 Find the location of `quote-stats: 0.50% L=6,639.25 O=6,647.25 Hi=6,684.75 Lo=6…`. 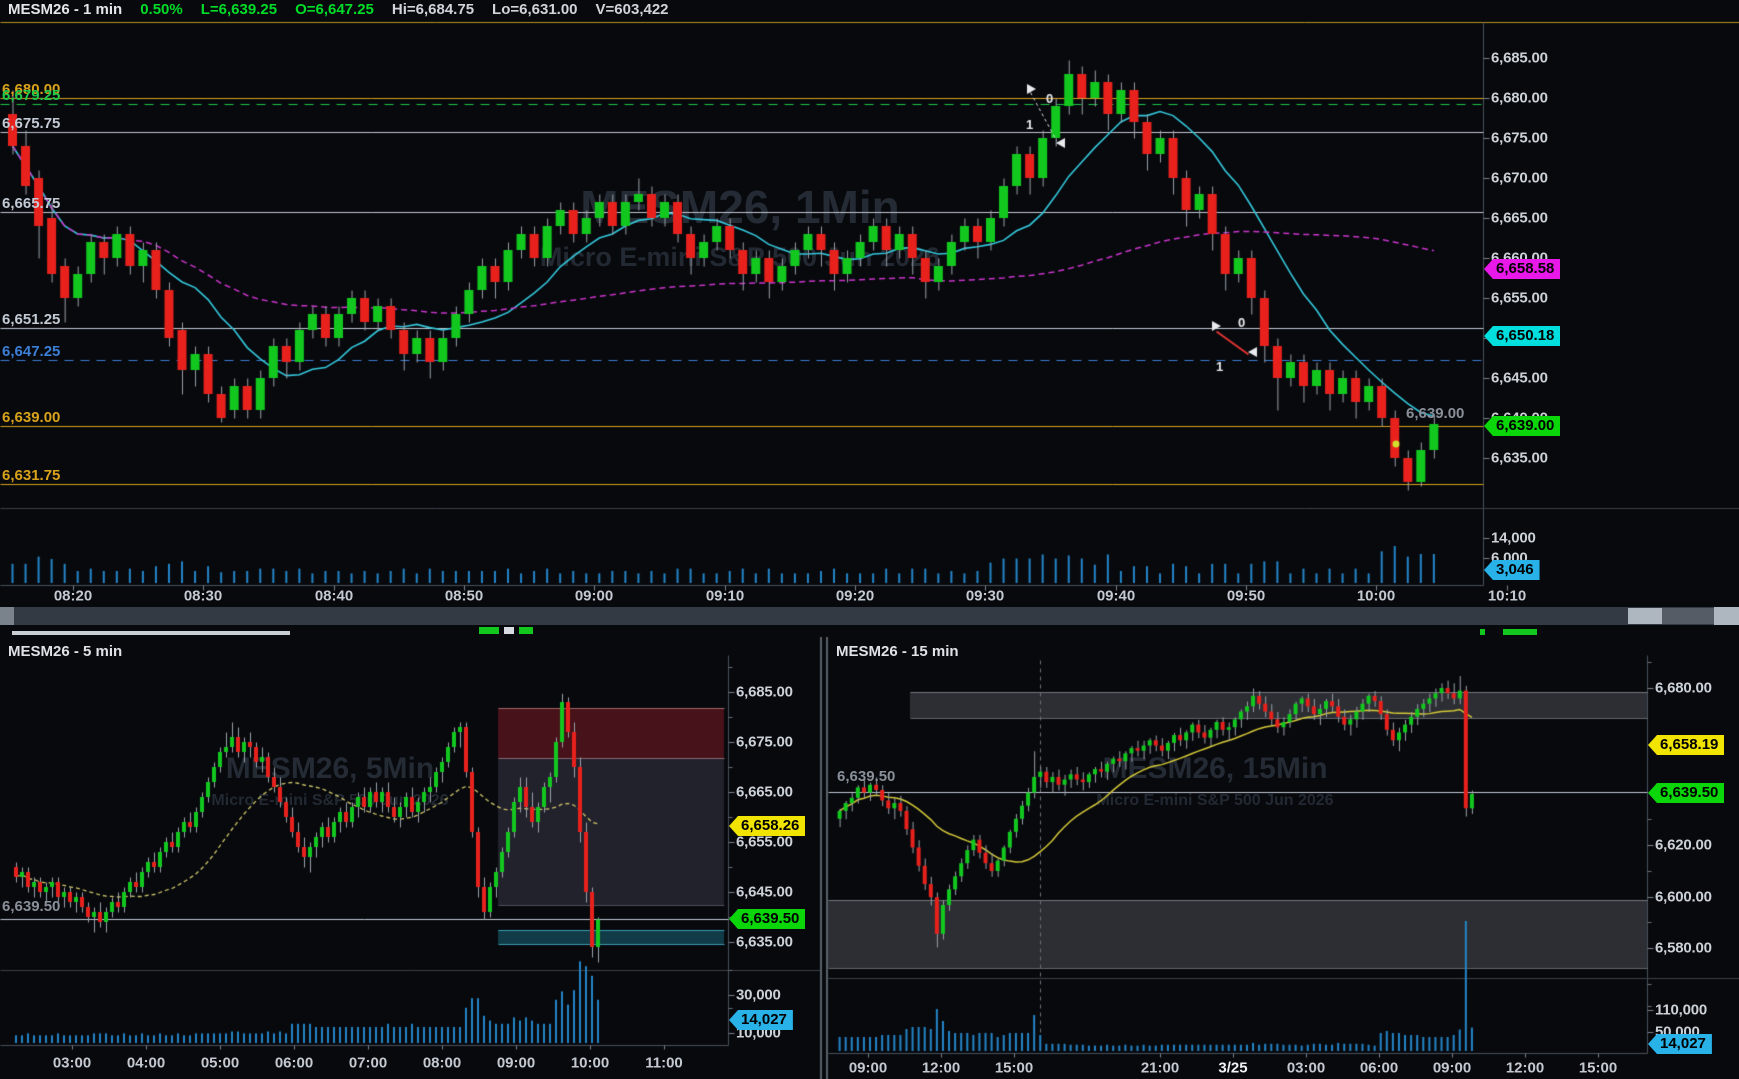

quote-stats: 0.50% L=6,639.25 O=6,647.25 Hi=6,684.75 Lo=6… is located at coordinates (404, 9).